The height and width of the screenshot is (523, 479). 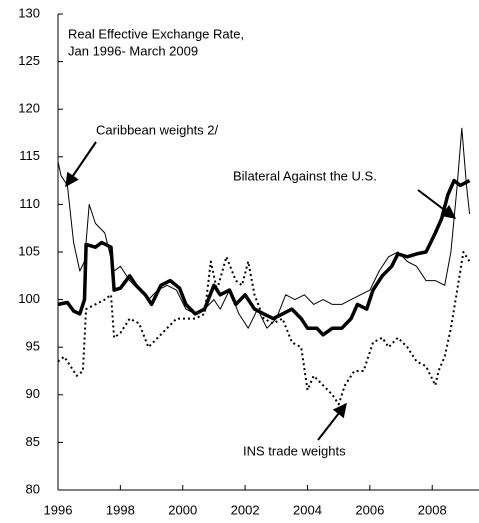 What do you see at coordinates (29, 250) in the screenshot?
I see `y-tick-label: 105` at bounding box center [29, 250].